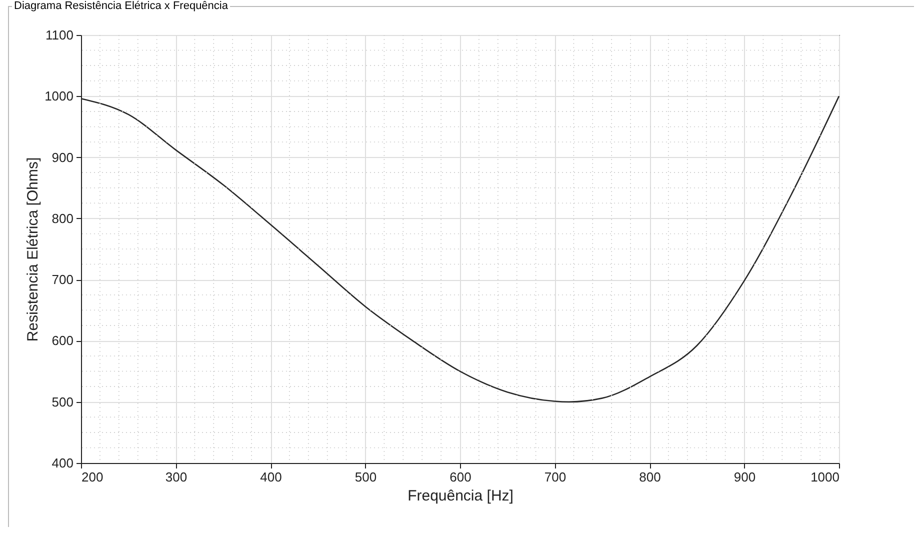 The image size is (918, 533). Describe the element at coordinates (93, 477) in the screenshot. I see `x-tick-label: 200` at that location.